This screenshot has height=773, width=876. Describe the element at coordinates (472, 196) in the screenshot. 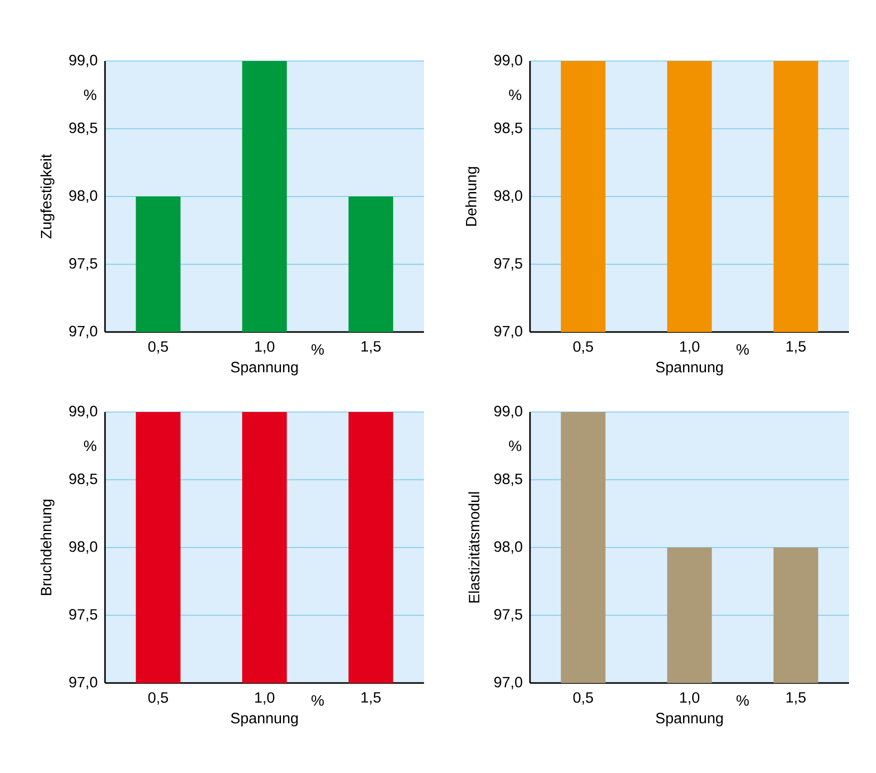

I see `y-axis-title: Dehnung` at that location.